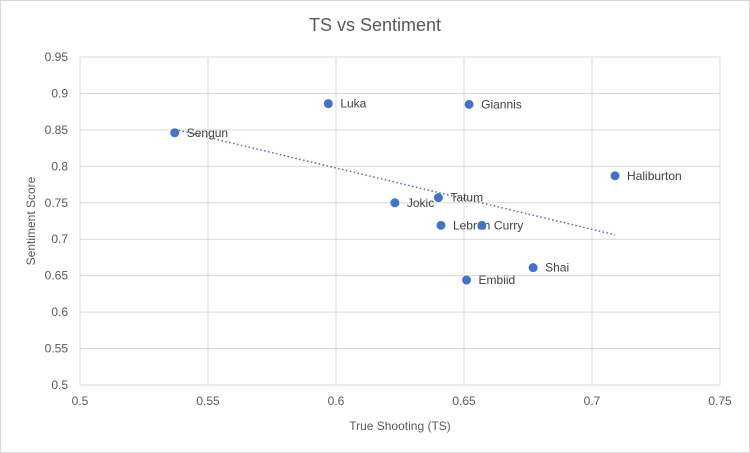 The height and width of the screenshot is (453, 750). Describe the element at coordinates (336, 401) in the screenshot. I see `x-tick-label: 0.6` at that location.